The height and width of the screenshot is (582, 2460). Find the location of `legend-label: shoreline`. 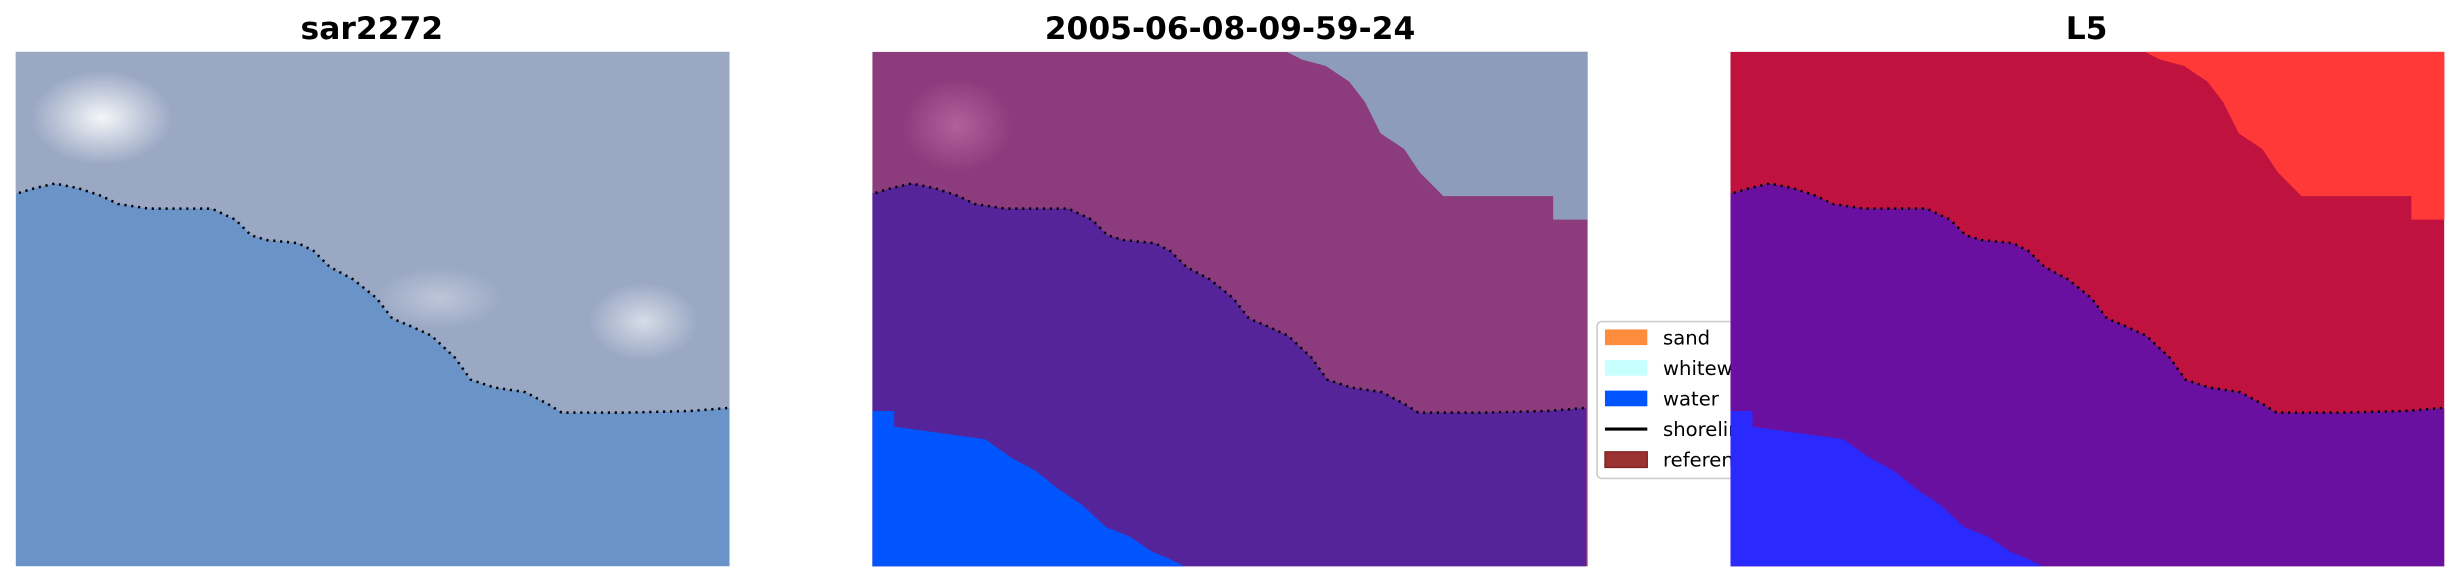

legend-label: shoreline is located at coordinates (1708, 429).